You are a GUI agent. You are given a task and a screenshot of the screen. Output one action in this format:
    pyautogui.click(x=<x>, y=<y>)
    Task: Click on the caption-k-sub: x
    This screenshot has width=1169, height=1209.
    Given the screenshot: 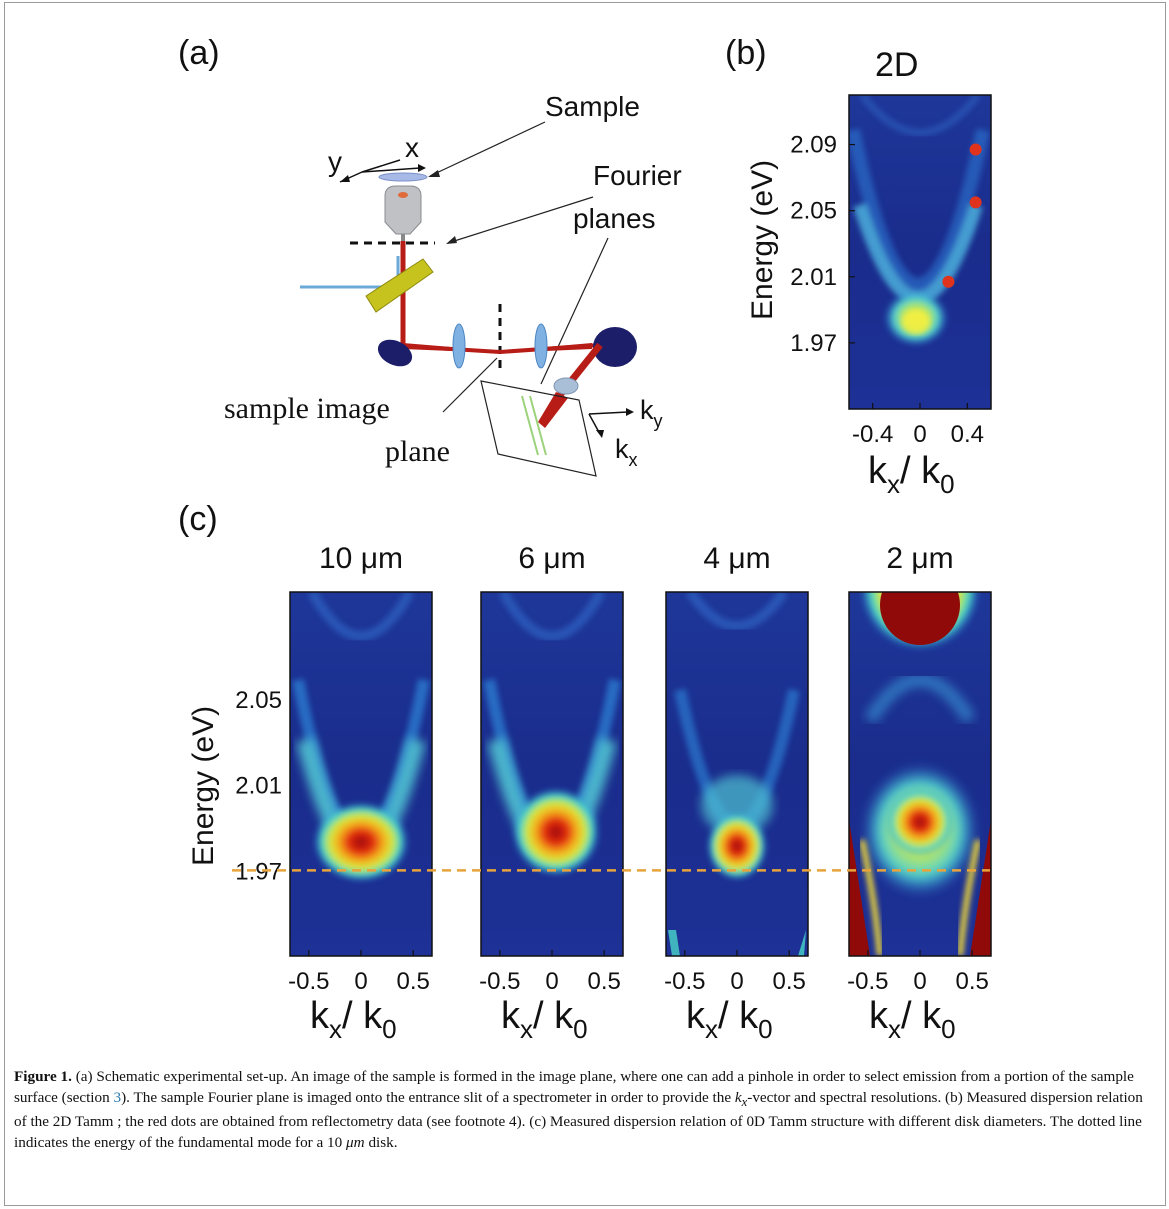 What is the action you would take?
    pyautogui.click(x=744, y=1101)
    